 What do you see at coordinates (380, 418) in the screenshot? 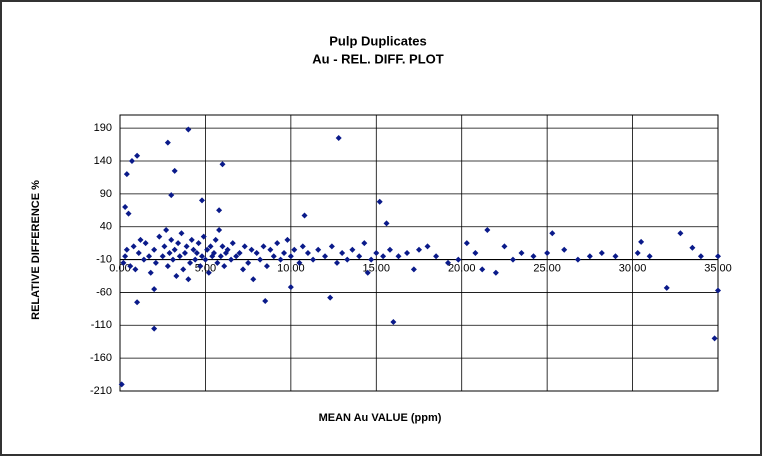
I see `x-axis-title: MEAN Au VALUE (ppm)` at bounding box center [380, 418].